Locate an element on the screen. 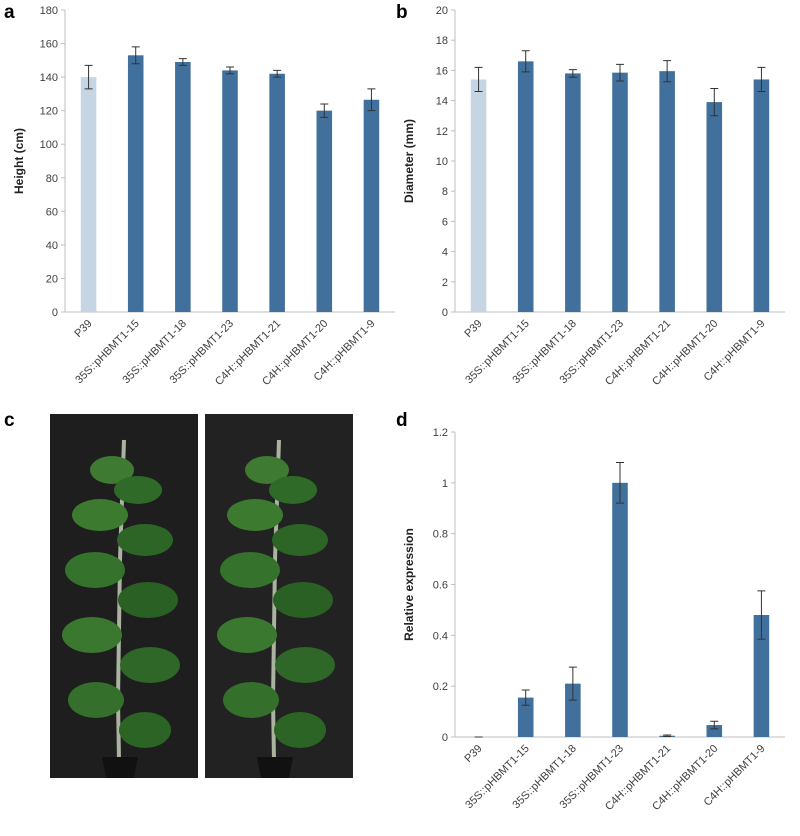  y-tick-label: 160 is located at coordinates (49, 45).